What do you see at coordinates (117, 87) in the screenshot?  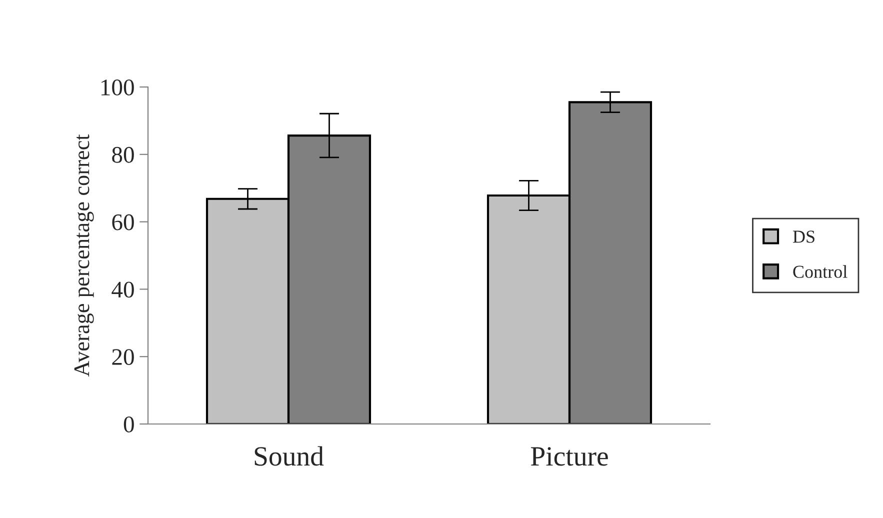 I see `y-tick-label: 100` at bounding box center [117, 87].